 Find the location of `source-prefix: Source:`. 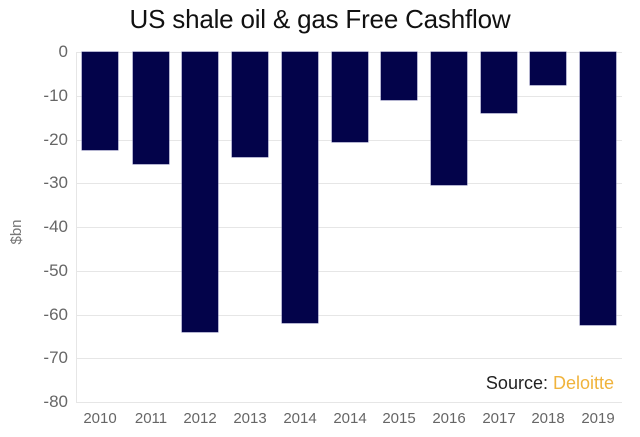

source-prefix: Source: is located at coordinates (519, 383).